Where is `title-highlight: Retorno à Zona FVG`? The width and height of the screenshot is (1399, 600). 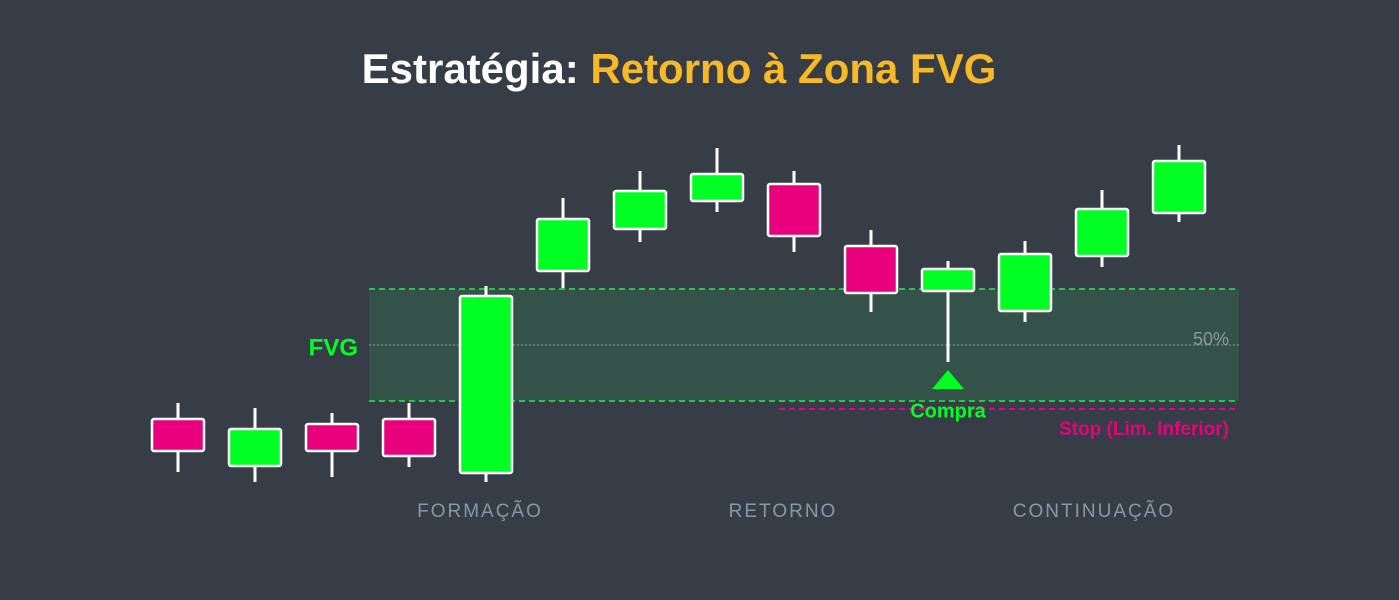
title-highlight: Retorno à Zona FVG is located at coordinates (793, 68).